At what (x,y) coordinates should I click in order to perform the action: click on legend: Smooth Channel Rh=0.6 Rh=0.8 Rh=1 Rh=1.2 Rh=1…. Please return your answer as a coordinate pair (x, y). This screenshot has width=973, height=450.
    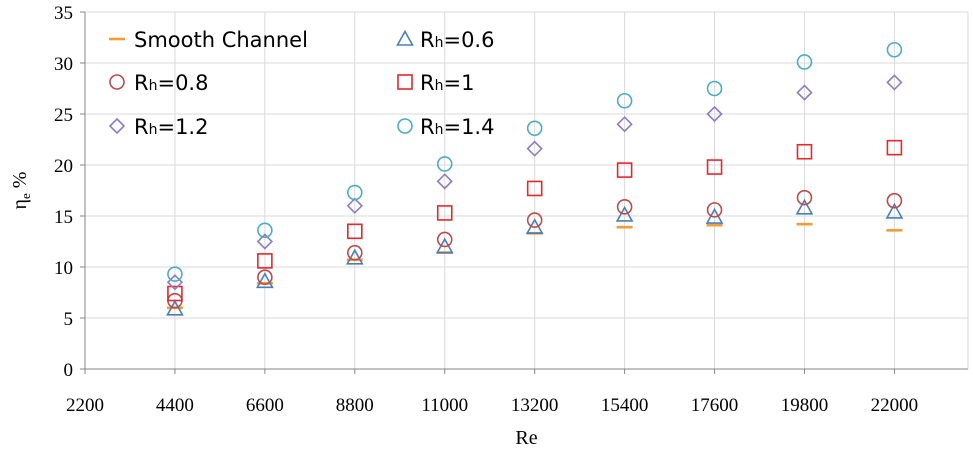
    Looking at the image, I should click on (301, 83).